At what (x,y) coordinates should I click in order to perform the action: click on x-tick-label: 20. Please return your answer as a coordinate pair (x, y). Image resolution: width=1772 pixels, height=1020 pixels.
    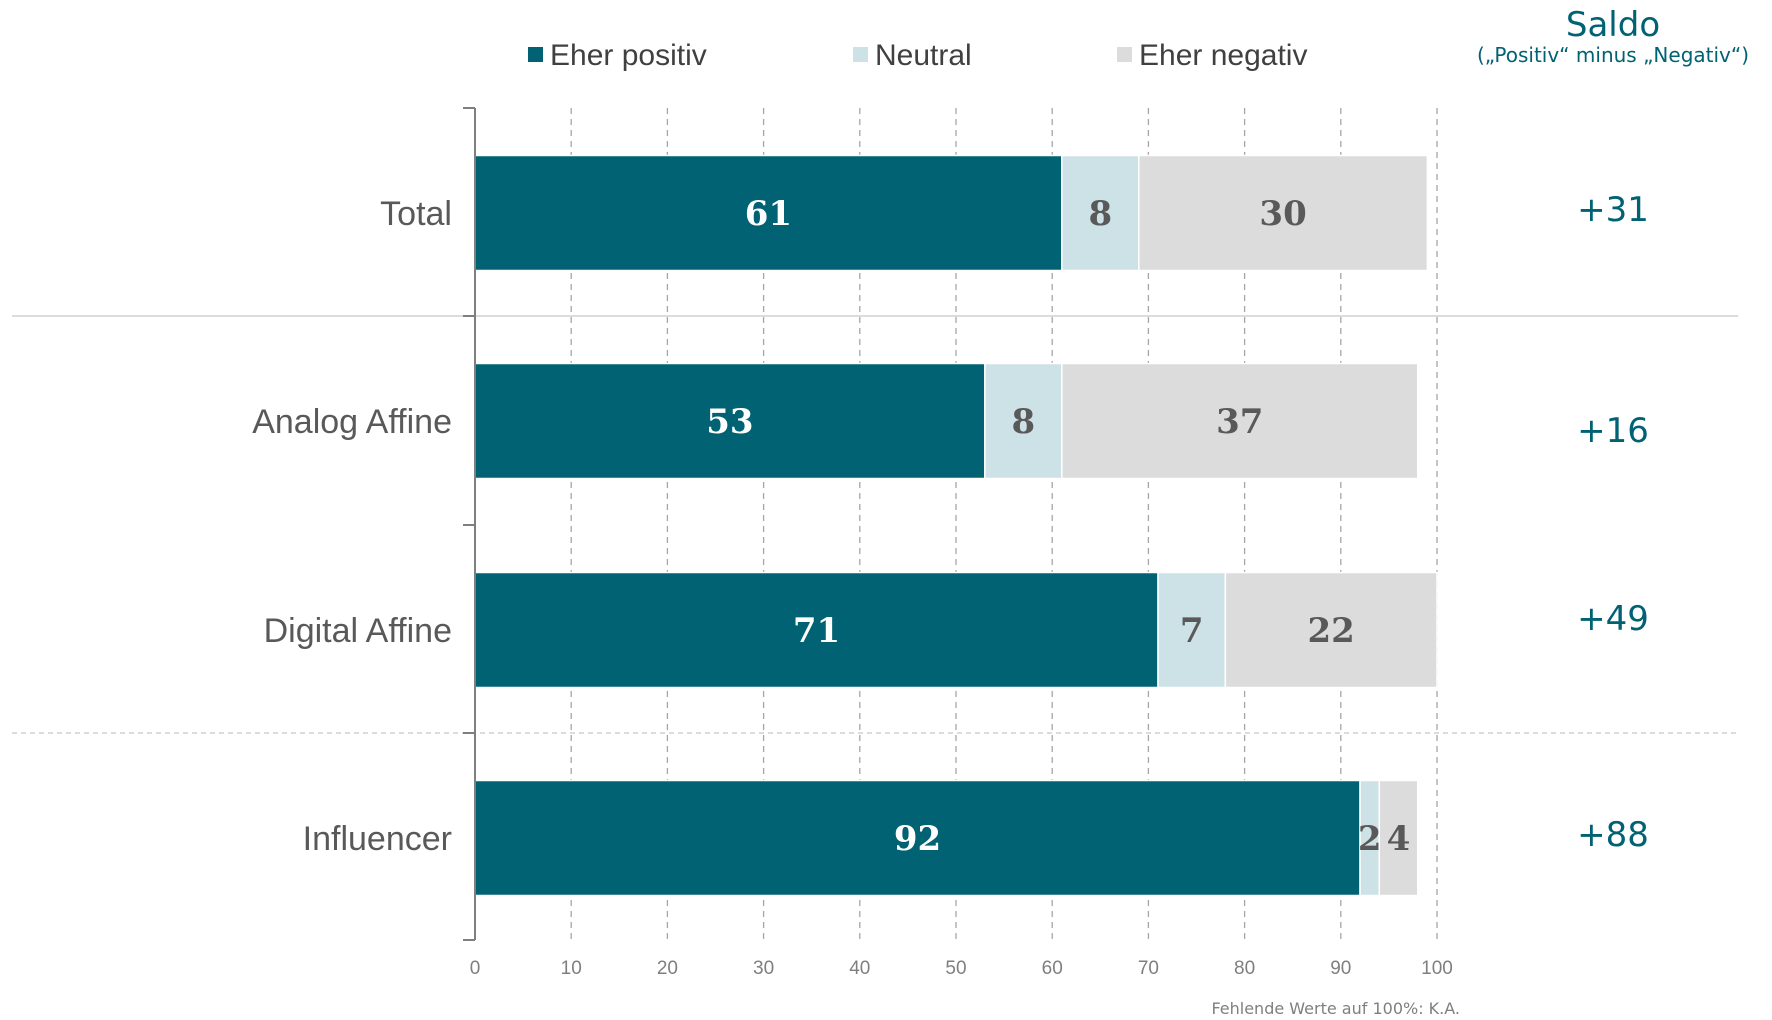
    Looking at the image, I should click on (667, 968).